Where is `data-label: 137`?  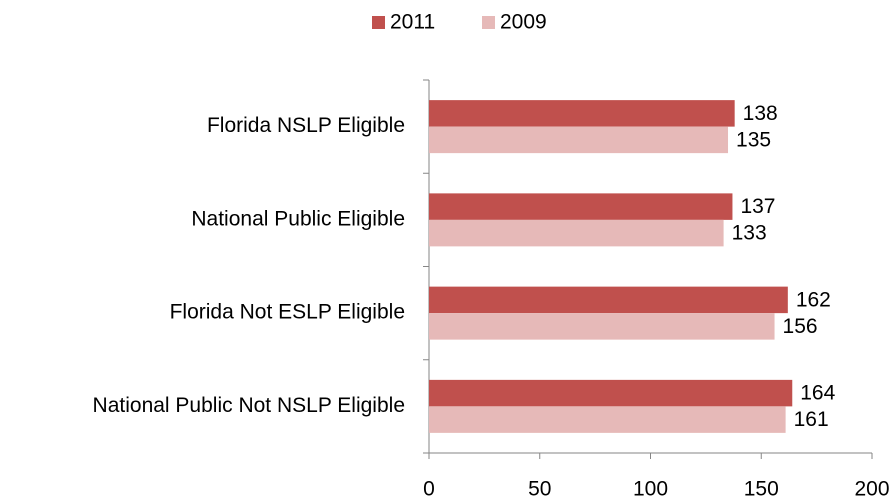
data-label: 137 is located at coordinates (757, 206).